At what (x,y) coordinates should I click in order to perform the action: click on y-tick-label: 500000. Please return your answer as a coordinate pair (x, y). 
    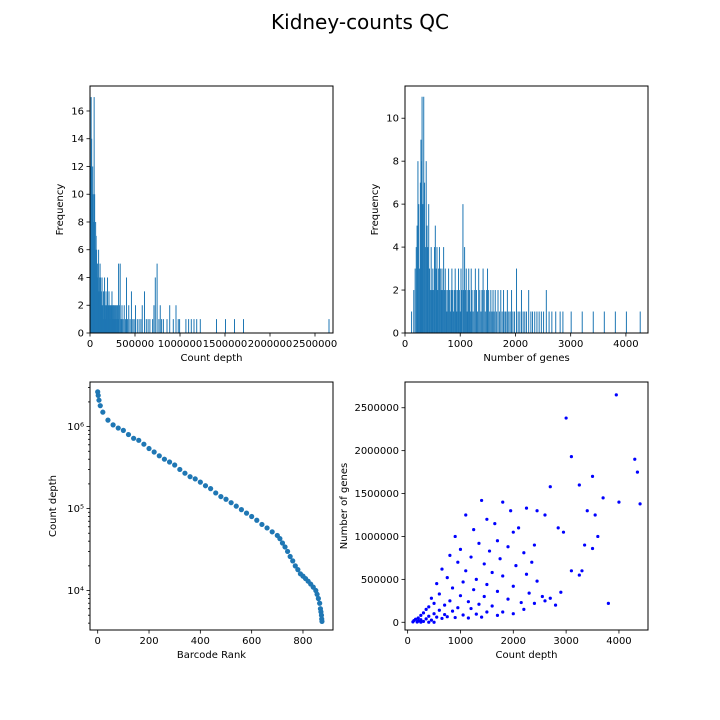
    Looking at the image, I should click on (380, 580).